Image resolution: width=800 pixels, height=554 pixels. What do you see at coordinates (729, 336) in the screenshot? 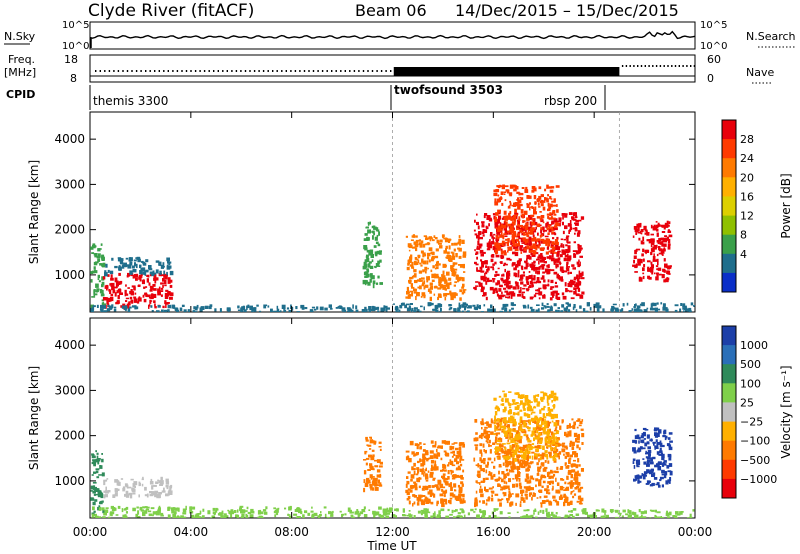
I see `colorbar-swatch` at bounding box center [729, 336].